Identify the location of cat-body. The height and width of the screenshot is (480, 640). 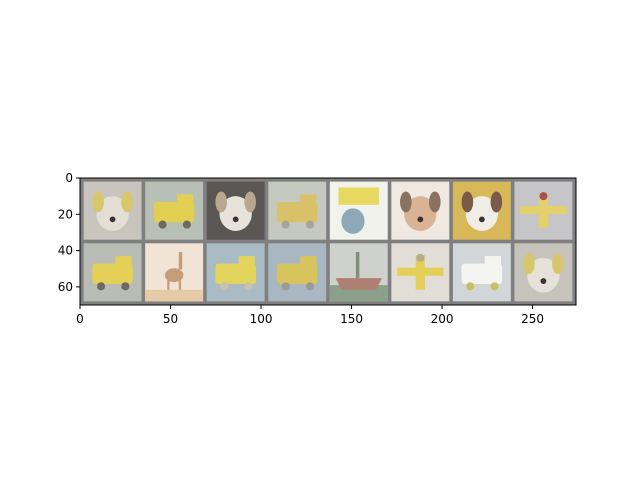
(353, 221).